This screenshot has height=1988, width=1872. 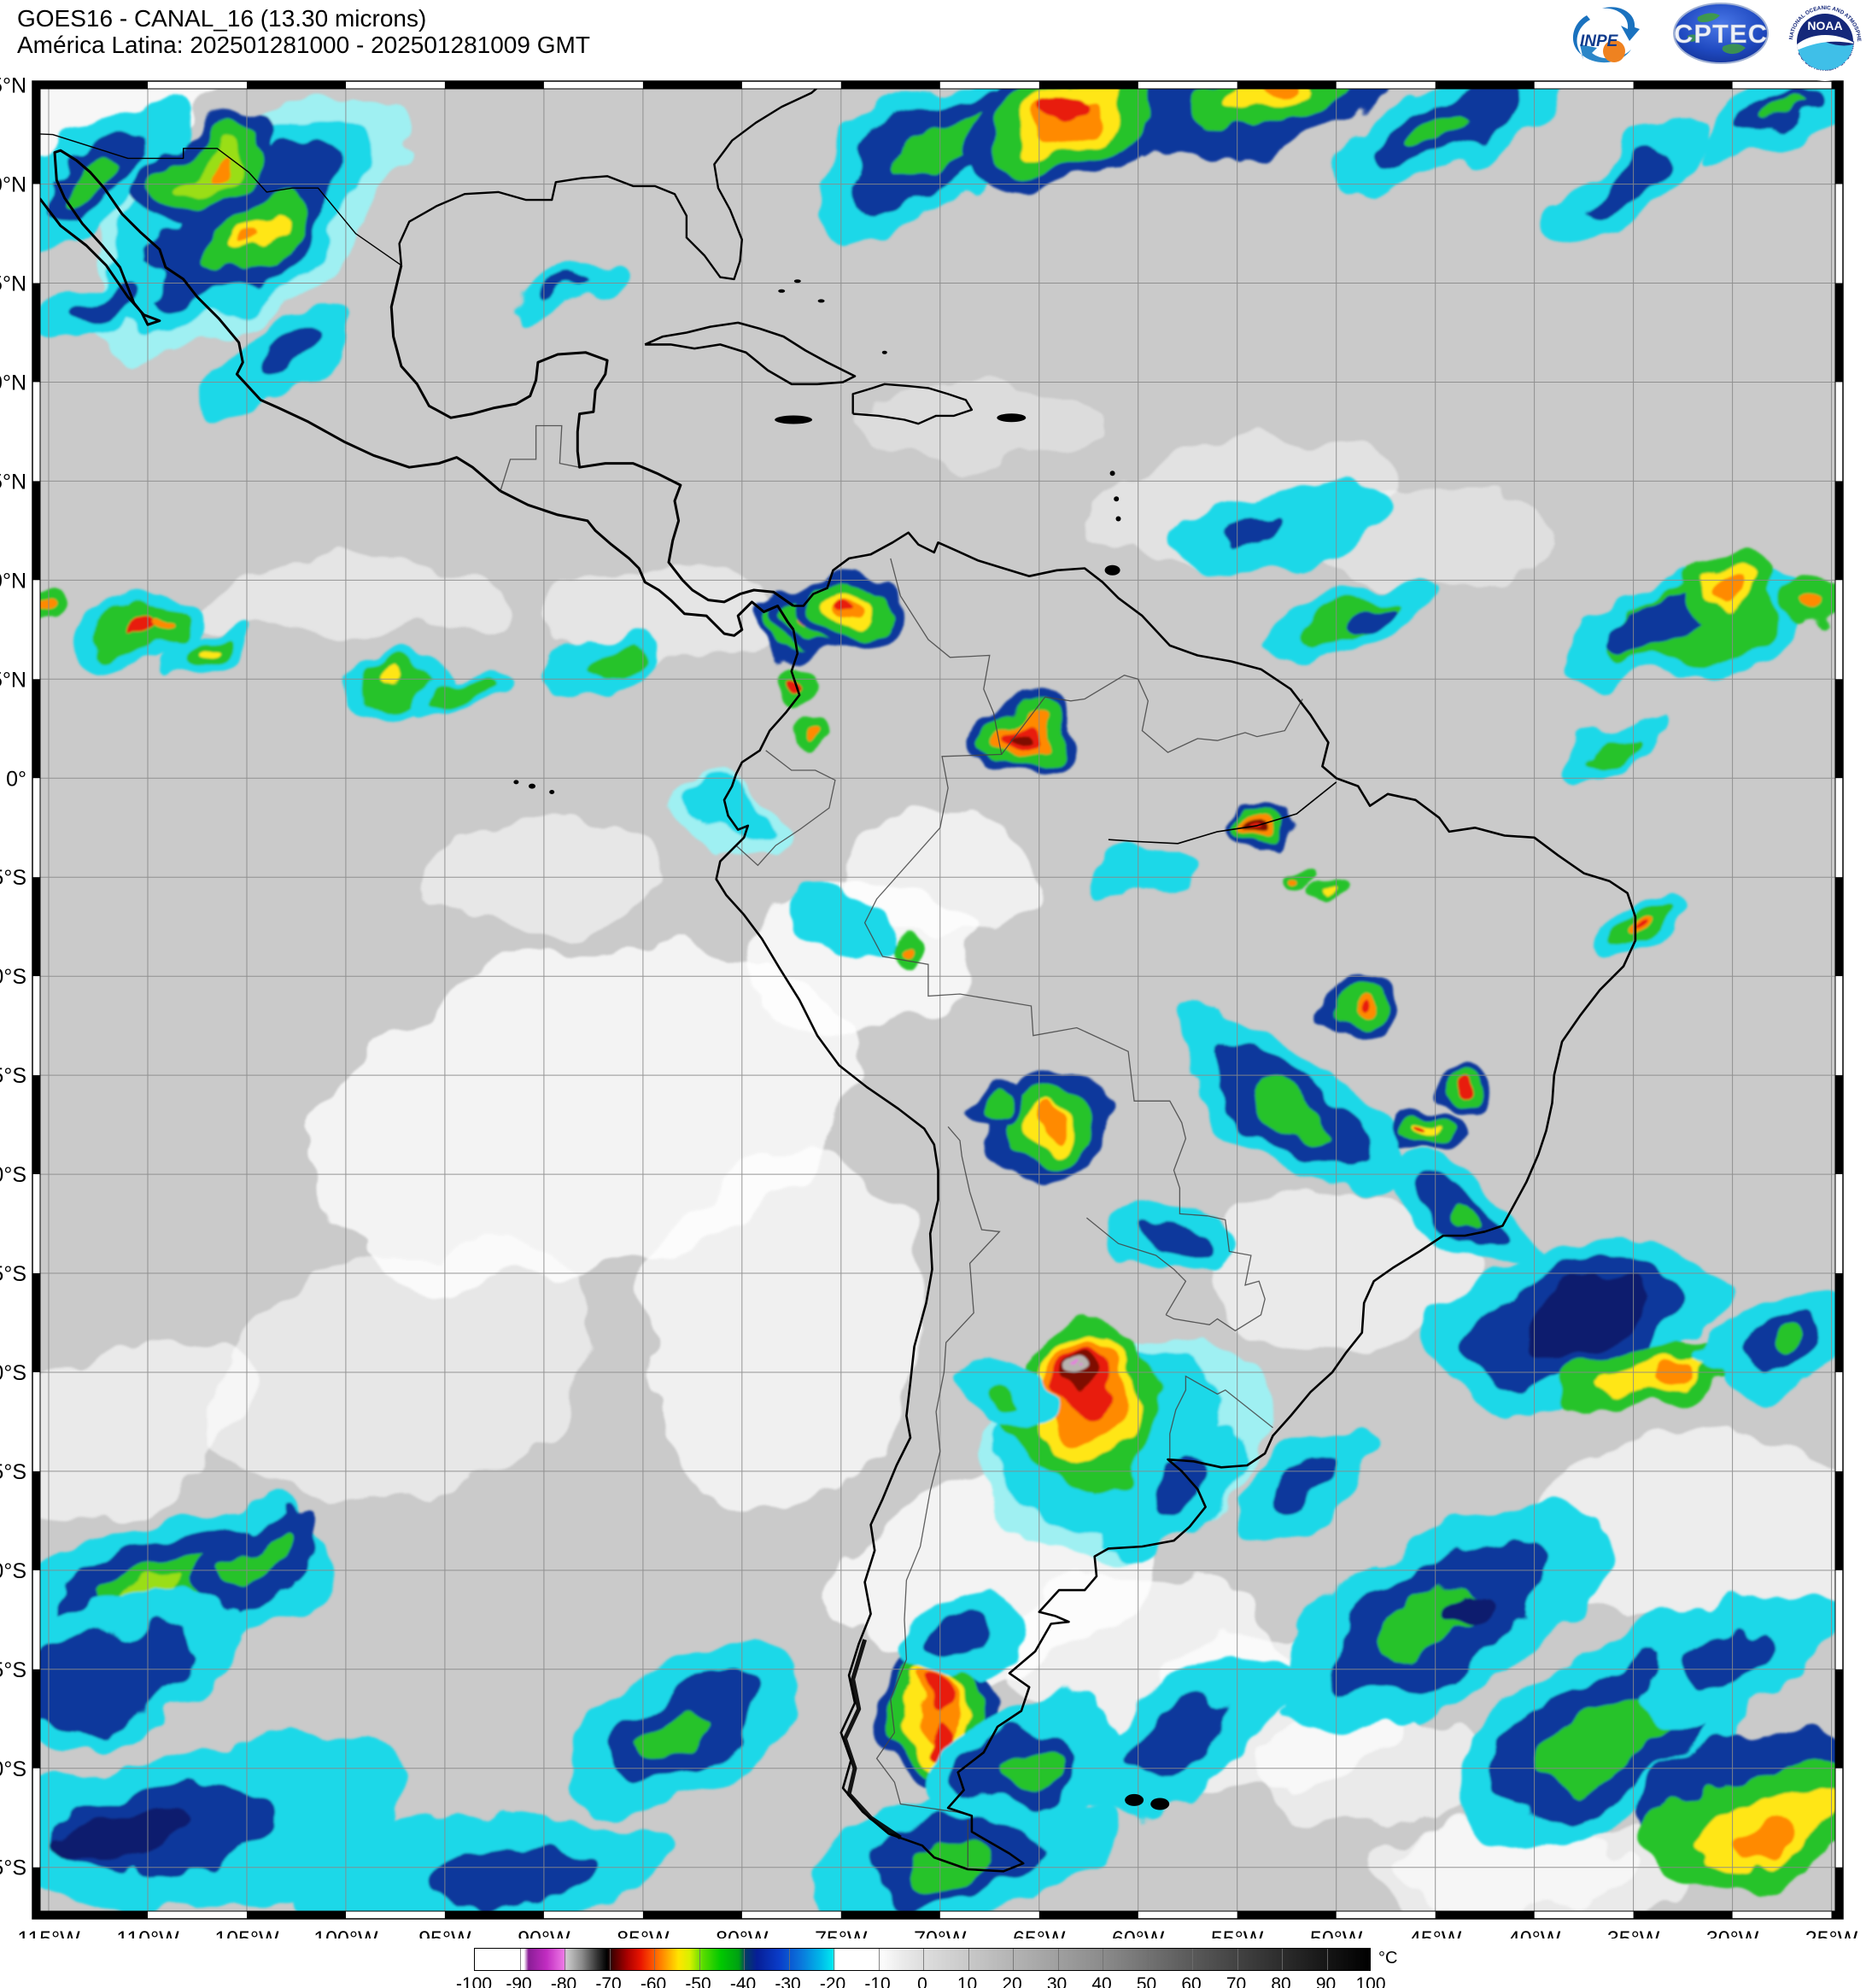 What do you see at coordinates (960, 1636) in the screenshot?
I see `patagonia-north-cyan` at bounding box center [960, 1636].